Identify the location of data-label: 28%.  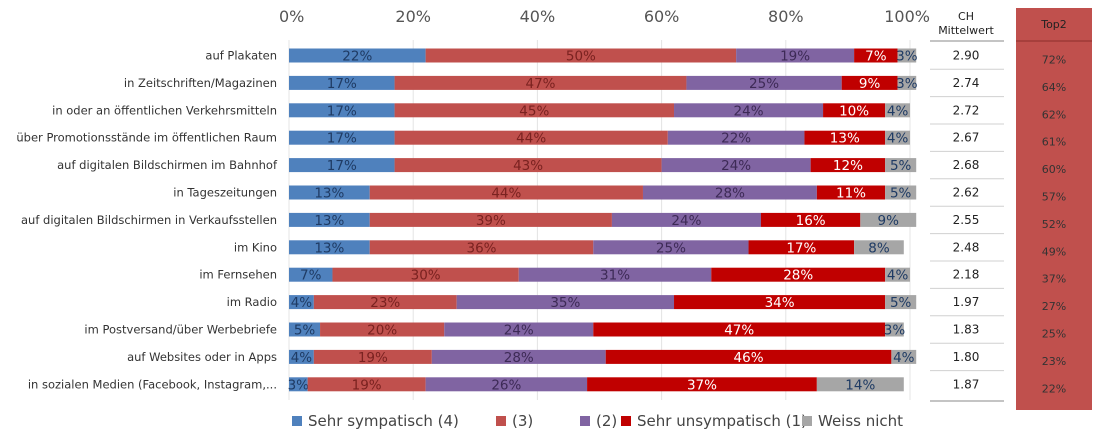
(519, 358).